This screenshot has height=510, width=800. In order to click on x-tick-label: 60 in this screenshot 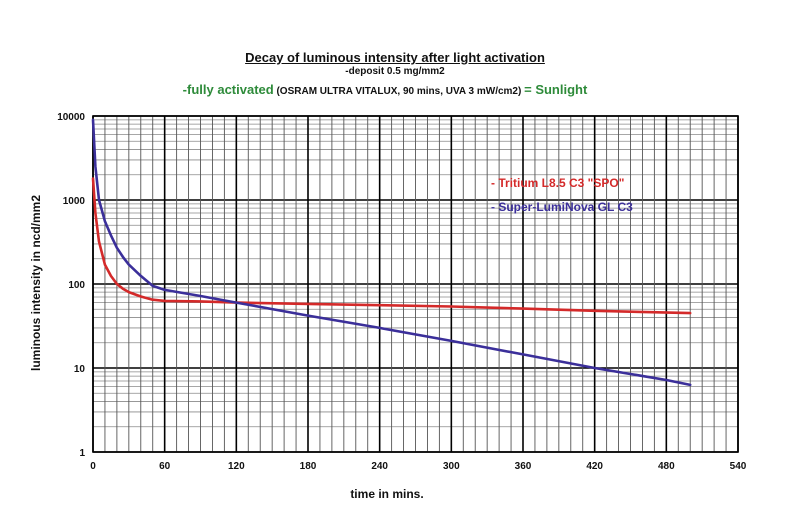, I will do `click(165, 466)`.